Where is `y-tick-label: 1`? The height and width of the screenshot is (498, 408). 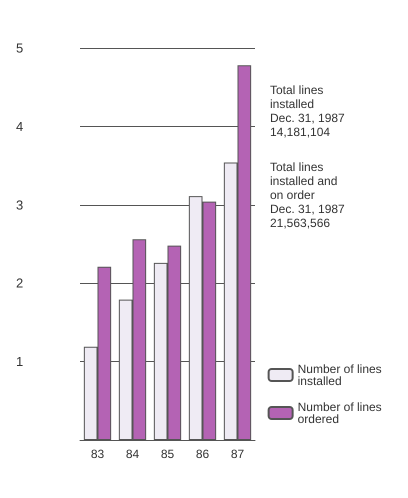
y-tick-label: 1 is located at coordinates (20, 362).